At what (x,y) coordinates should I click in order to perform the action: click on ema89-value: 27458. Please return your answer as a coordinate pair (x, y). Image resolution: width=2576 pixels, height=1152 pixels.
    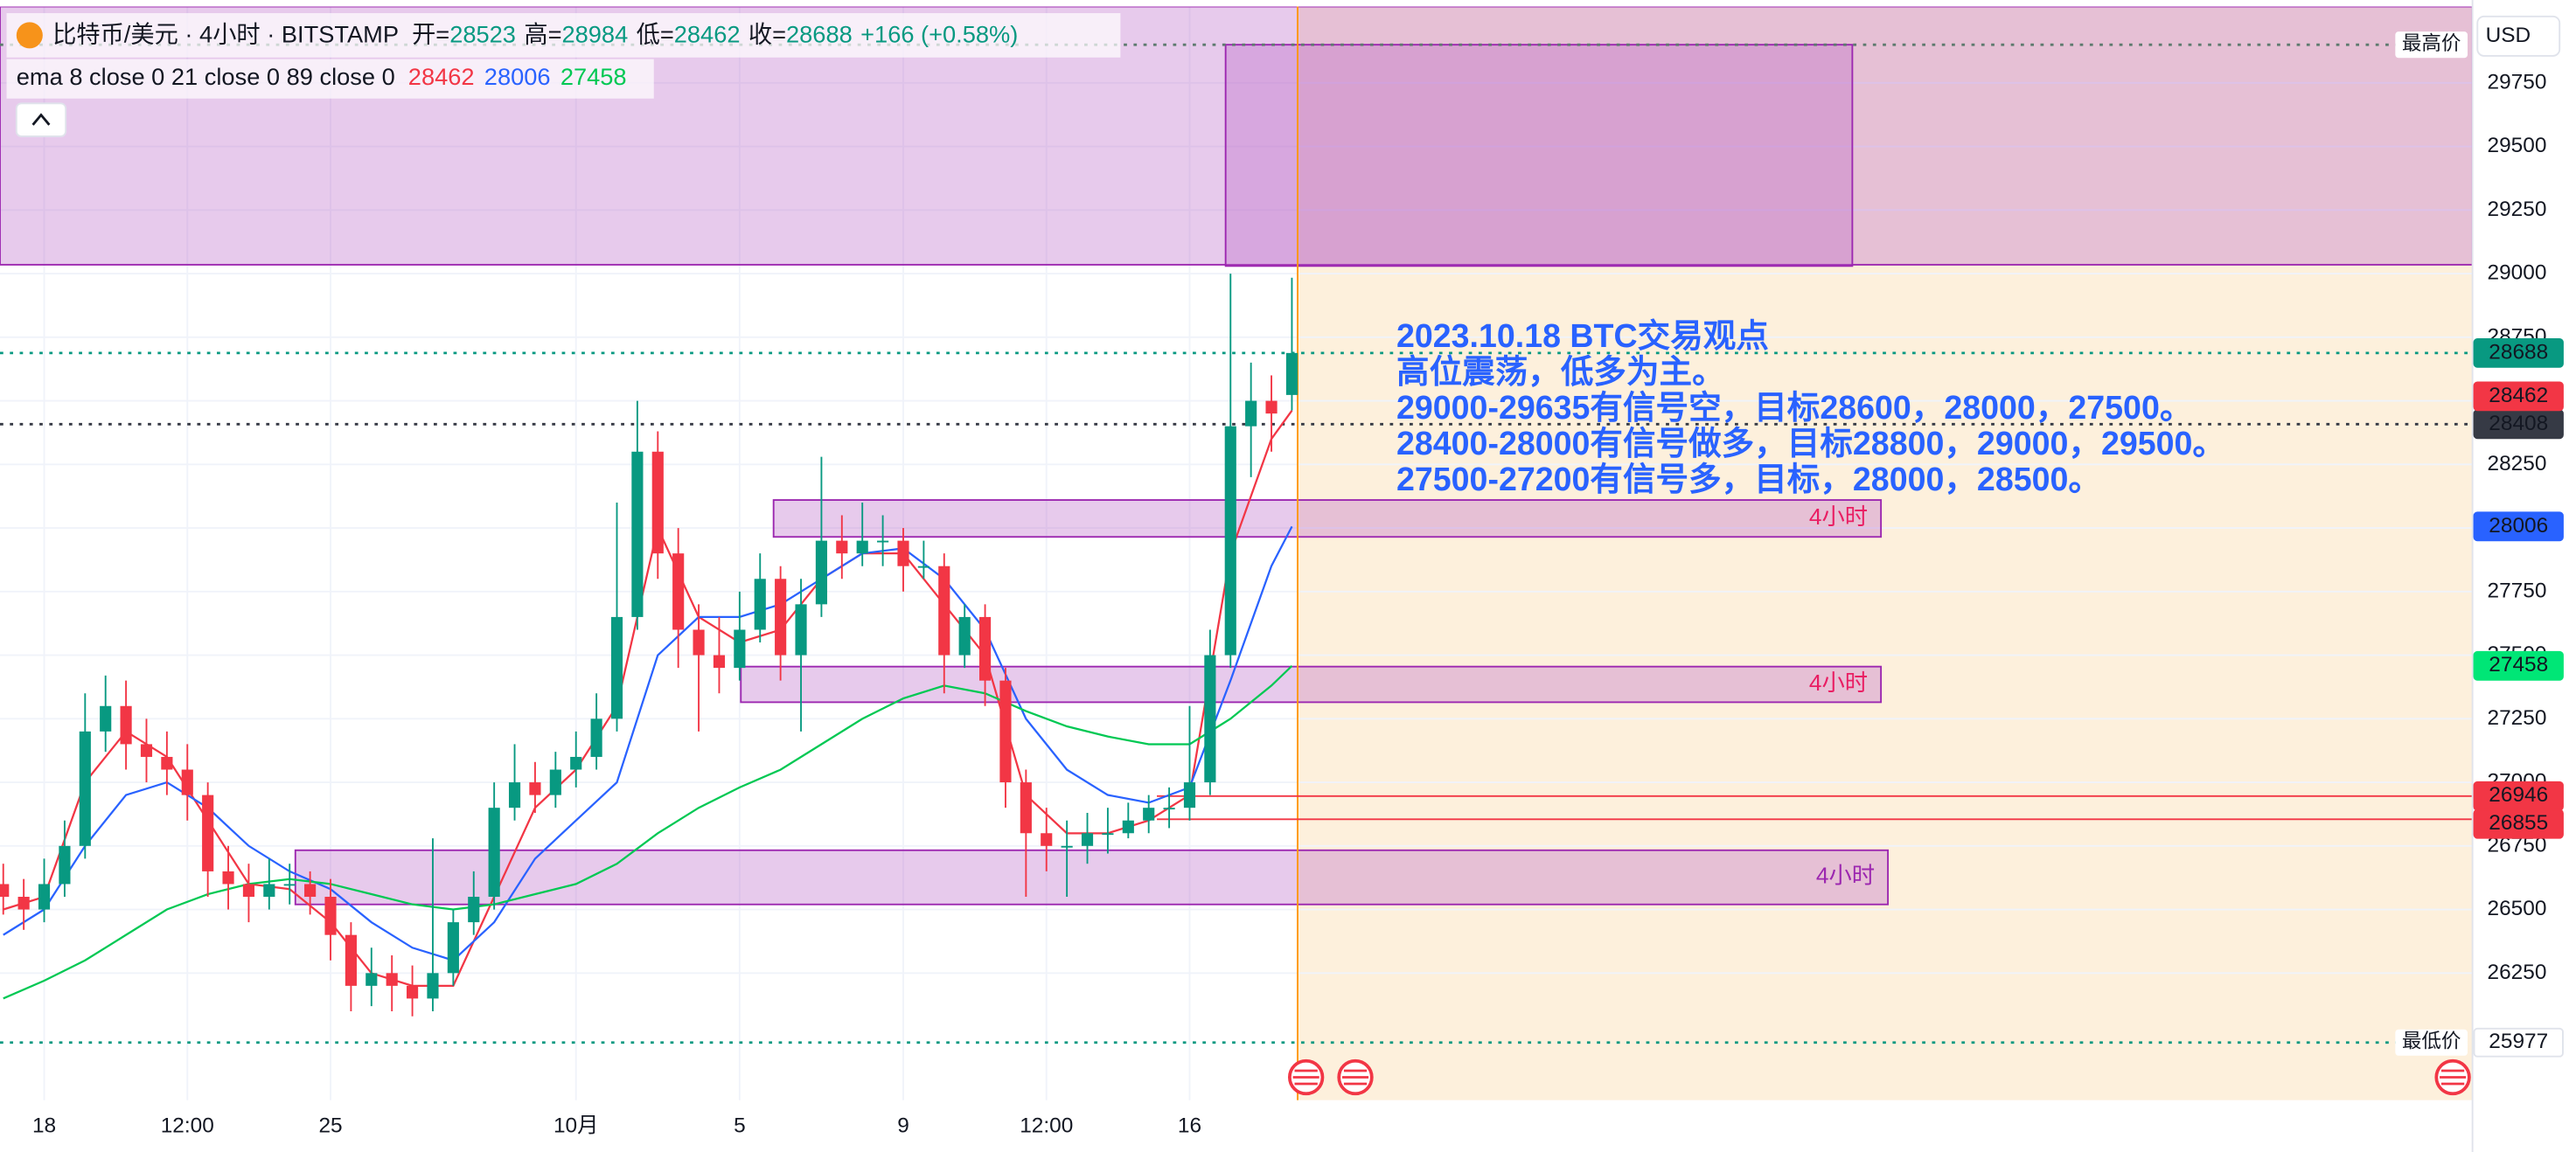
    Looking at the image, I should click on (593, 77).